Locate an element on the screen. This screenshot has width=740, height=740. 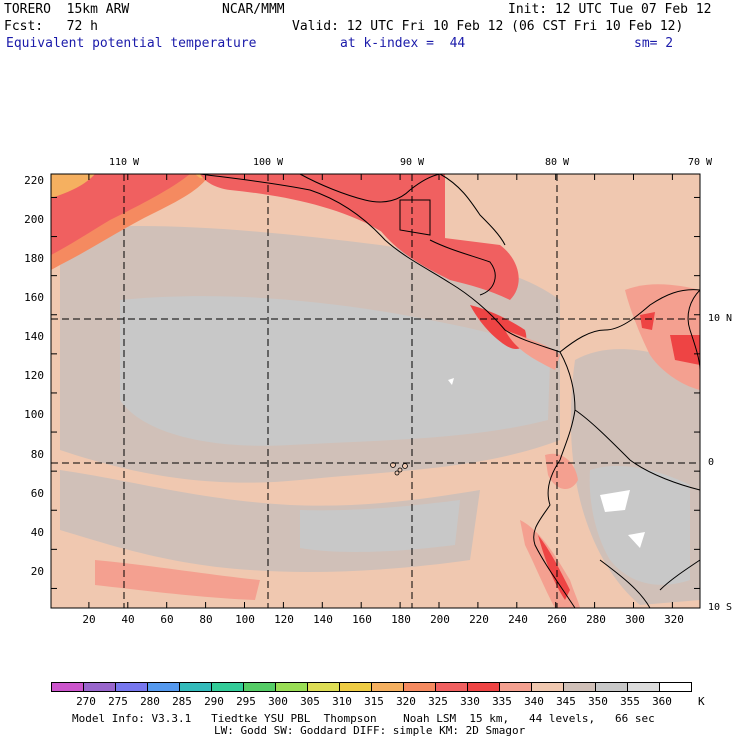
field-340-south is located at coordinates (177, 580).